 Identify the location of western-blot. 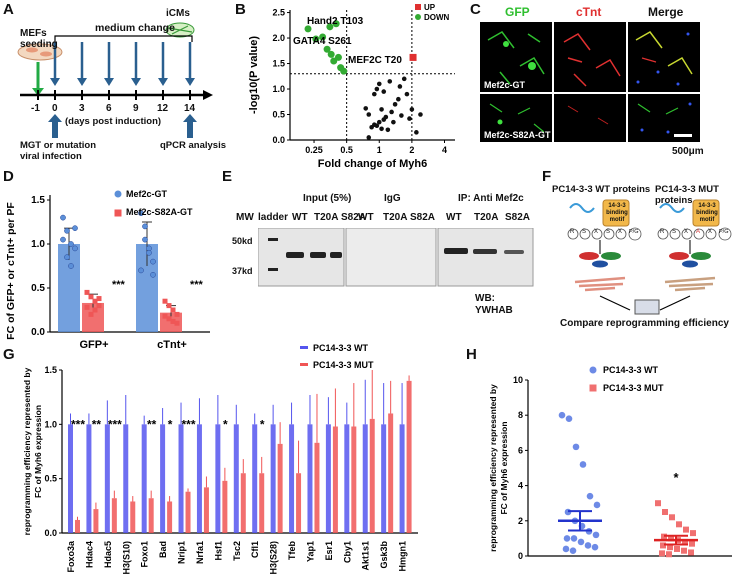
(396, 257).